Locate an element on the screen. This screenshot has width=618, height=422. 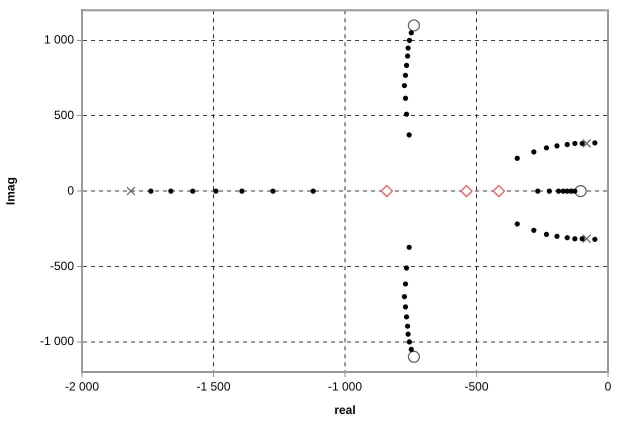
y-axis-title: Imag is located at coordinates (11, 191).